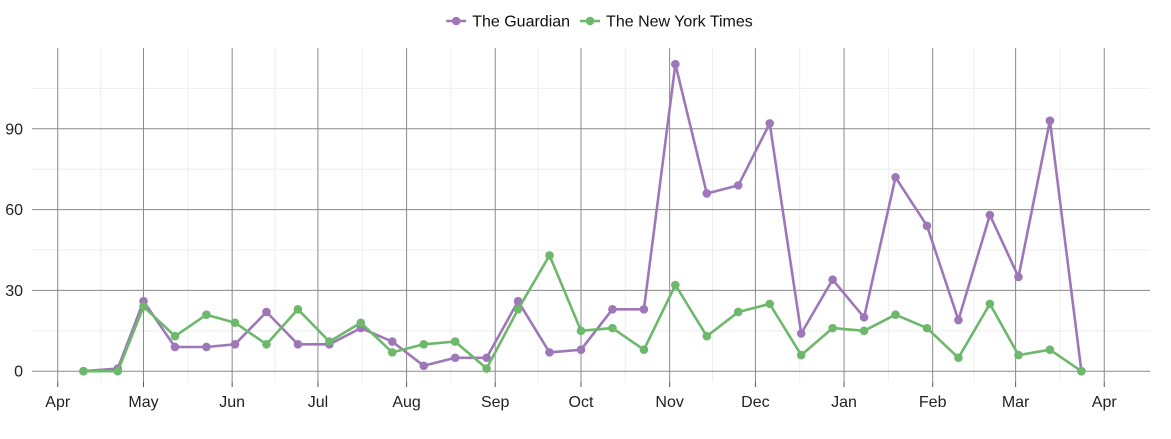  Describe the element at coordinates (521, 22) in the screenshot. I see `legend-label-the-guardian: The Guardian` at that location.